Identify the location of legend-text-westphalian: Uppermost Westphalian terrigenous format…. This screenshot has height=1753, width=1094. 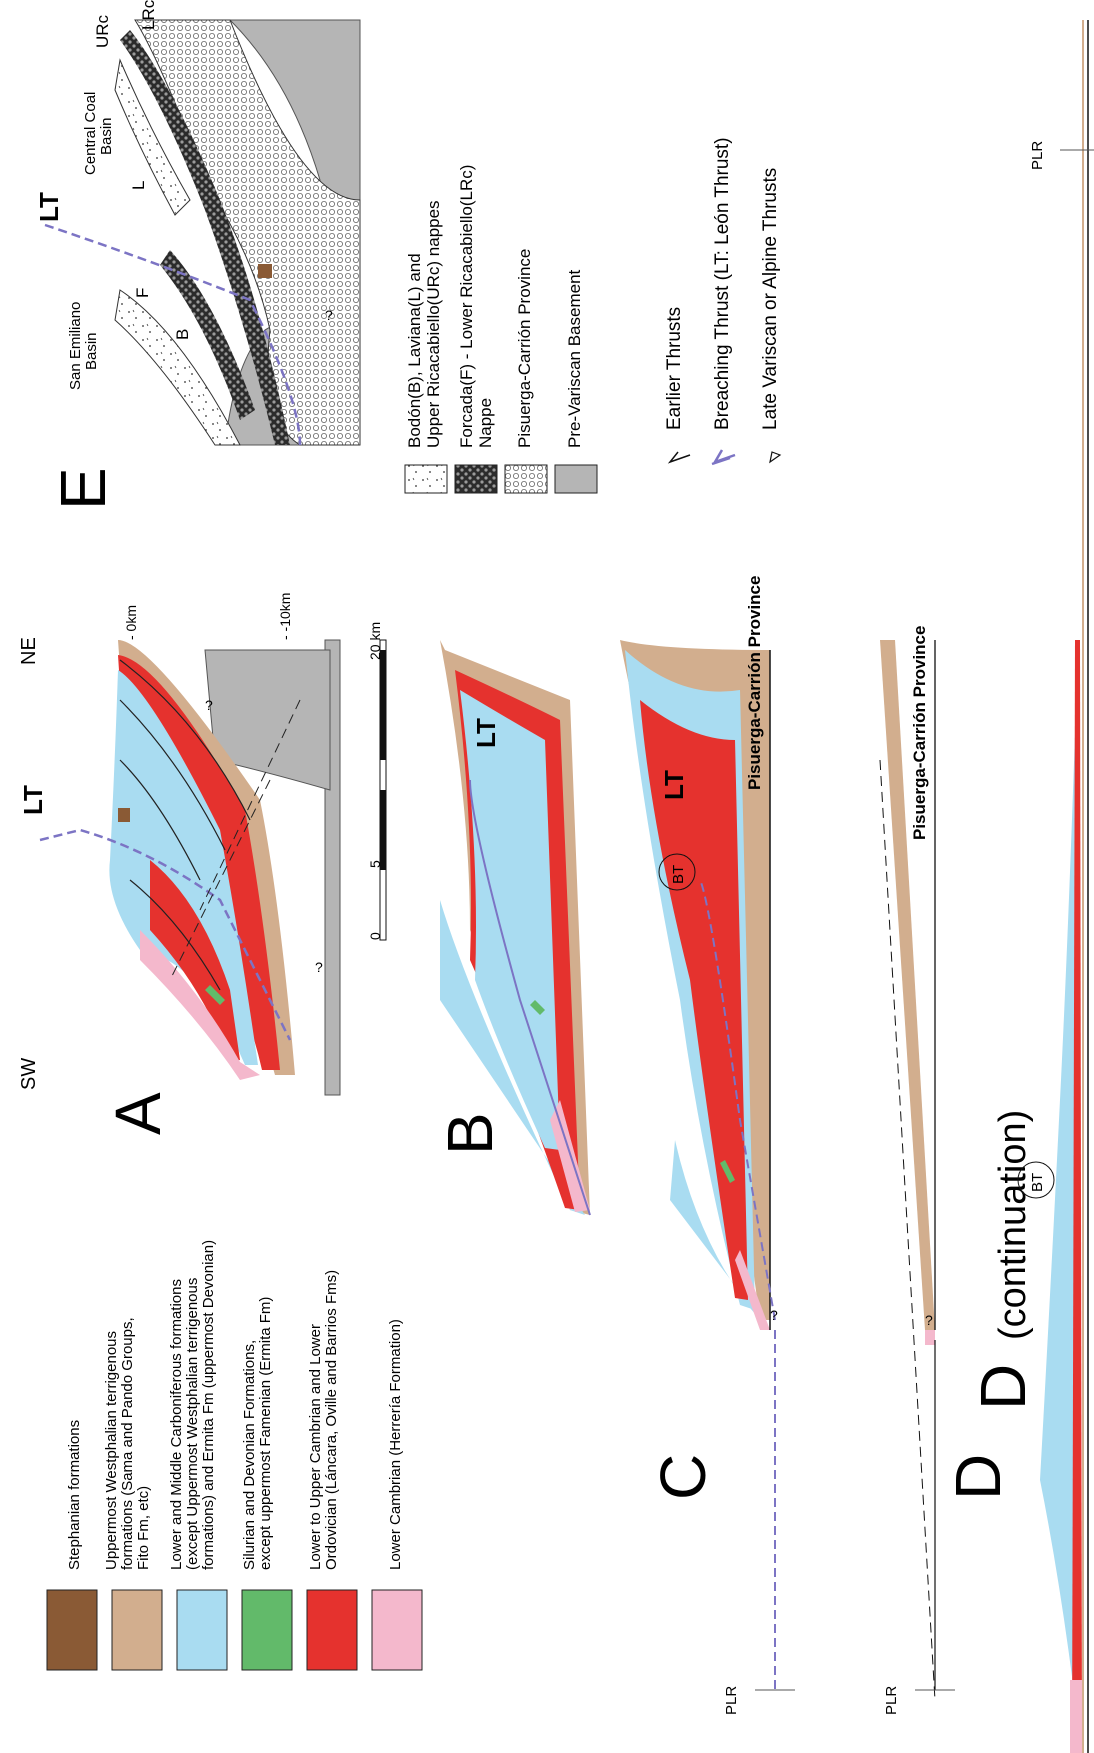
(127, 1441).